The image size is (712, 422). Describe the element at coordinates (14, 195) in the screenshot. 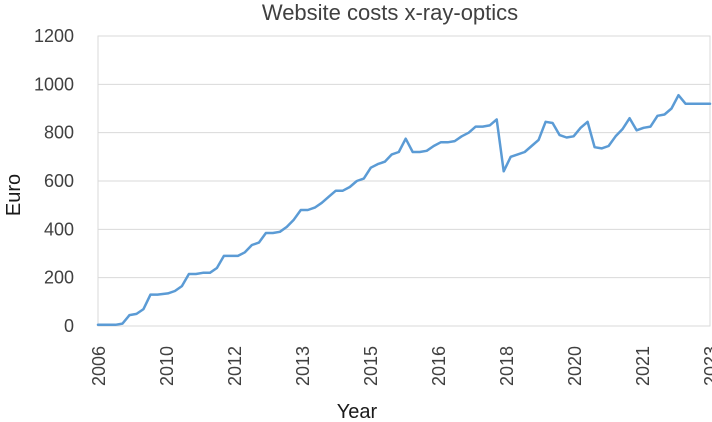

I see `y-axis-label: Euro` at that location.